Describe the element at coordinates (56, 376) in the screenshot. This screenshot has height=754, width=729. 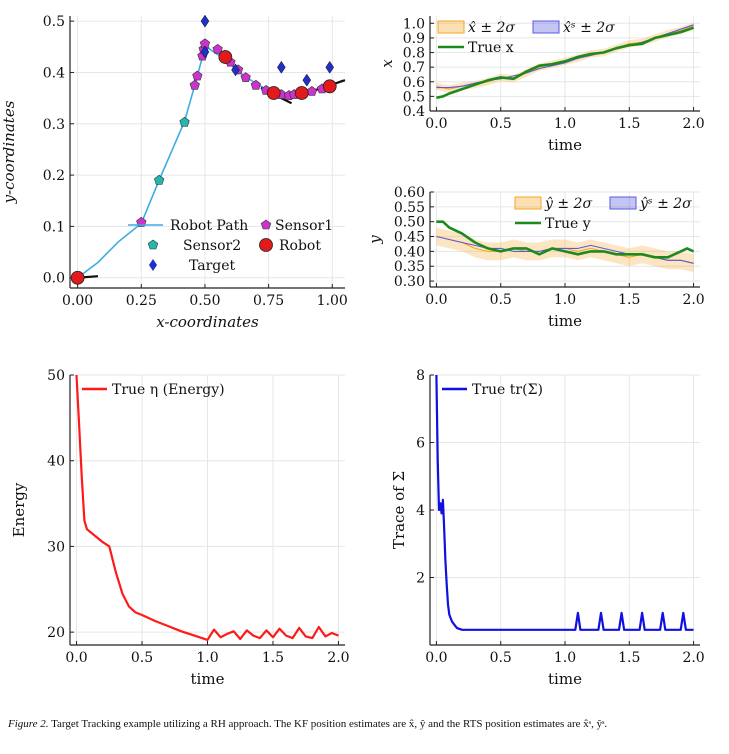
I see `y-tick-label: 50` at that location.